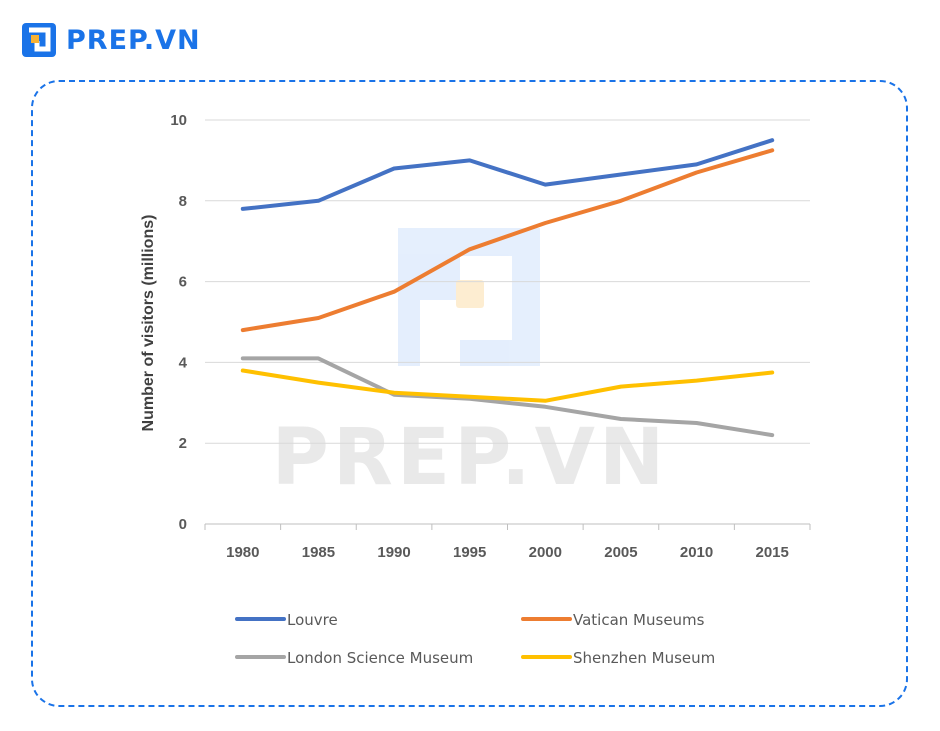 This screenshot has height=731, width=940. I want to click on y-tick-label: 2, so click(183, 443).